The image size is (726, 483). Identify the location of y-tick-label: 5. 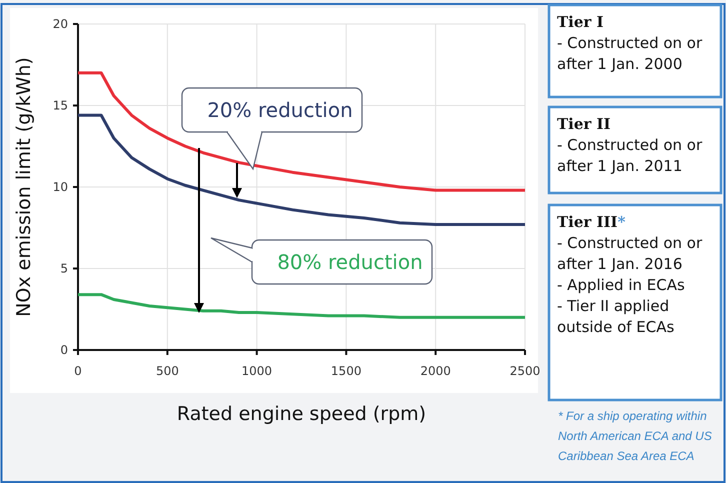
(64, 269).